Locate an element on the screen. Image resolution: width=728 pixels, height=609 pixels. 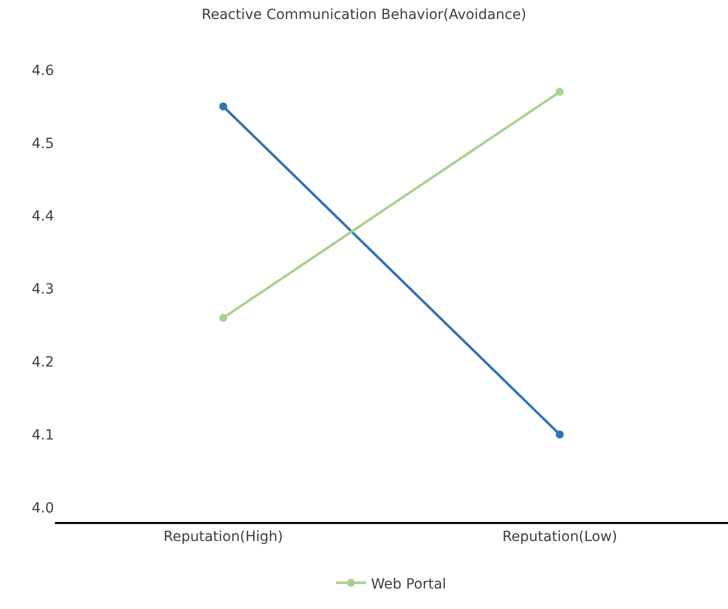
y-tick-label: 4.3 is located at coordinates (43, 290).